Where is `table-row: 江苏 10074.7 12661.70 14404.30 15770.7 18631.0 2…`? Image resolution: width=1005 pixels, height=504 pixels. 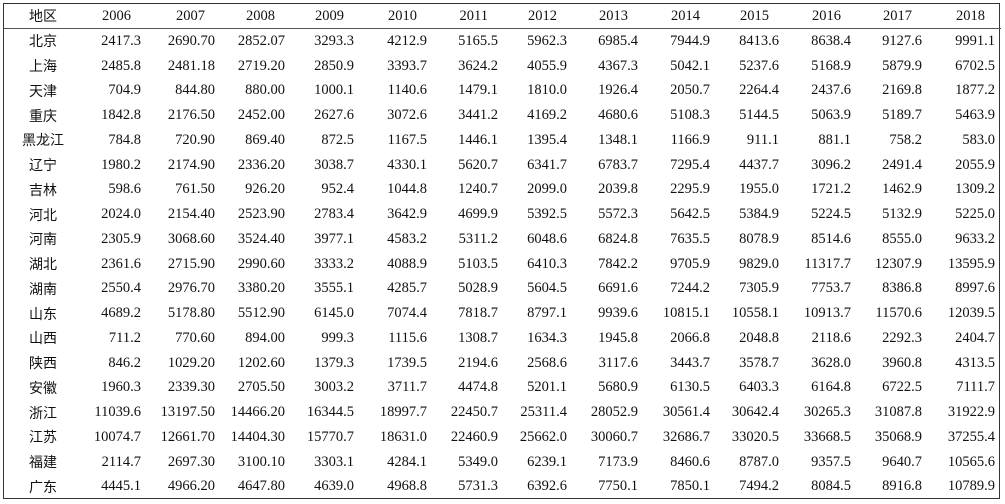
table-row: 江苏 10074.7 12661.70 14404.30 15770.7 18631.0 2… is located at coordinates (502, 437).